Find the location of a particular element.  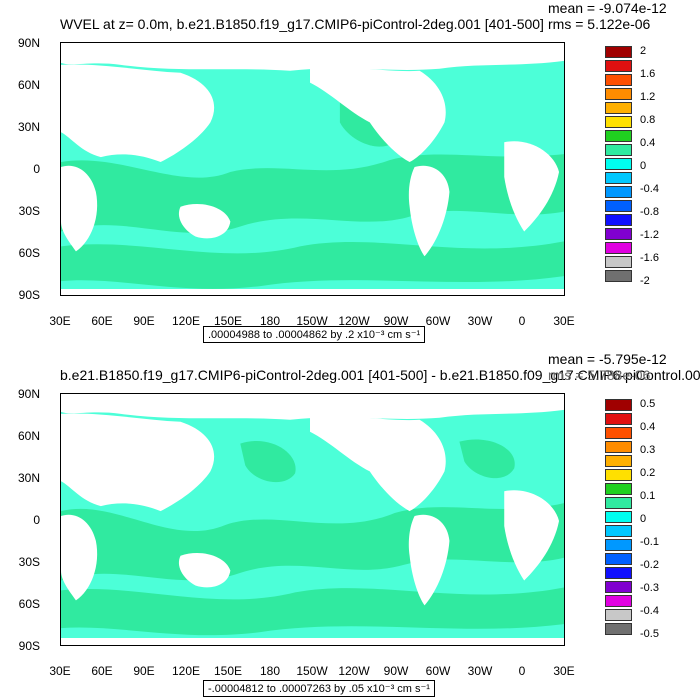

legend-label: -0.8 is located at coordinates (649, 212).